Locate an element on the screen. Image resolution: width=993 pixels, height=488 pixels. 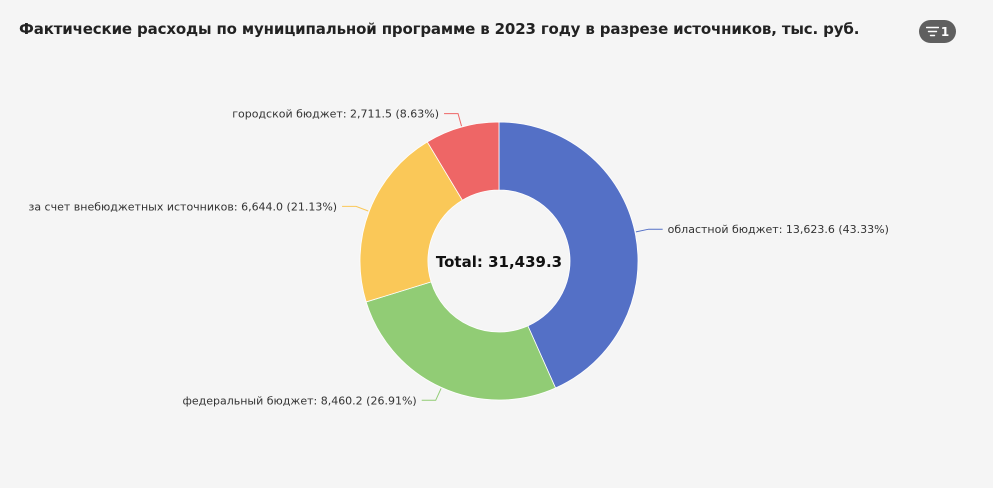
filter-button: 1 is located at coordinates (937, 31).